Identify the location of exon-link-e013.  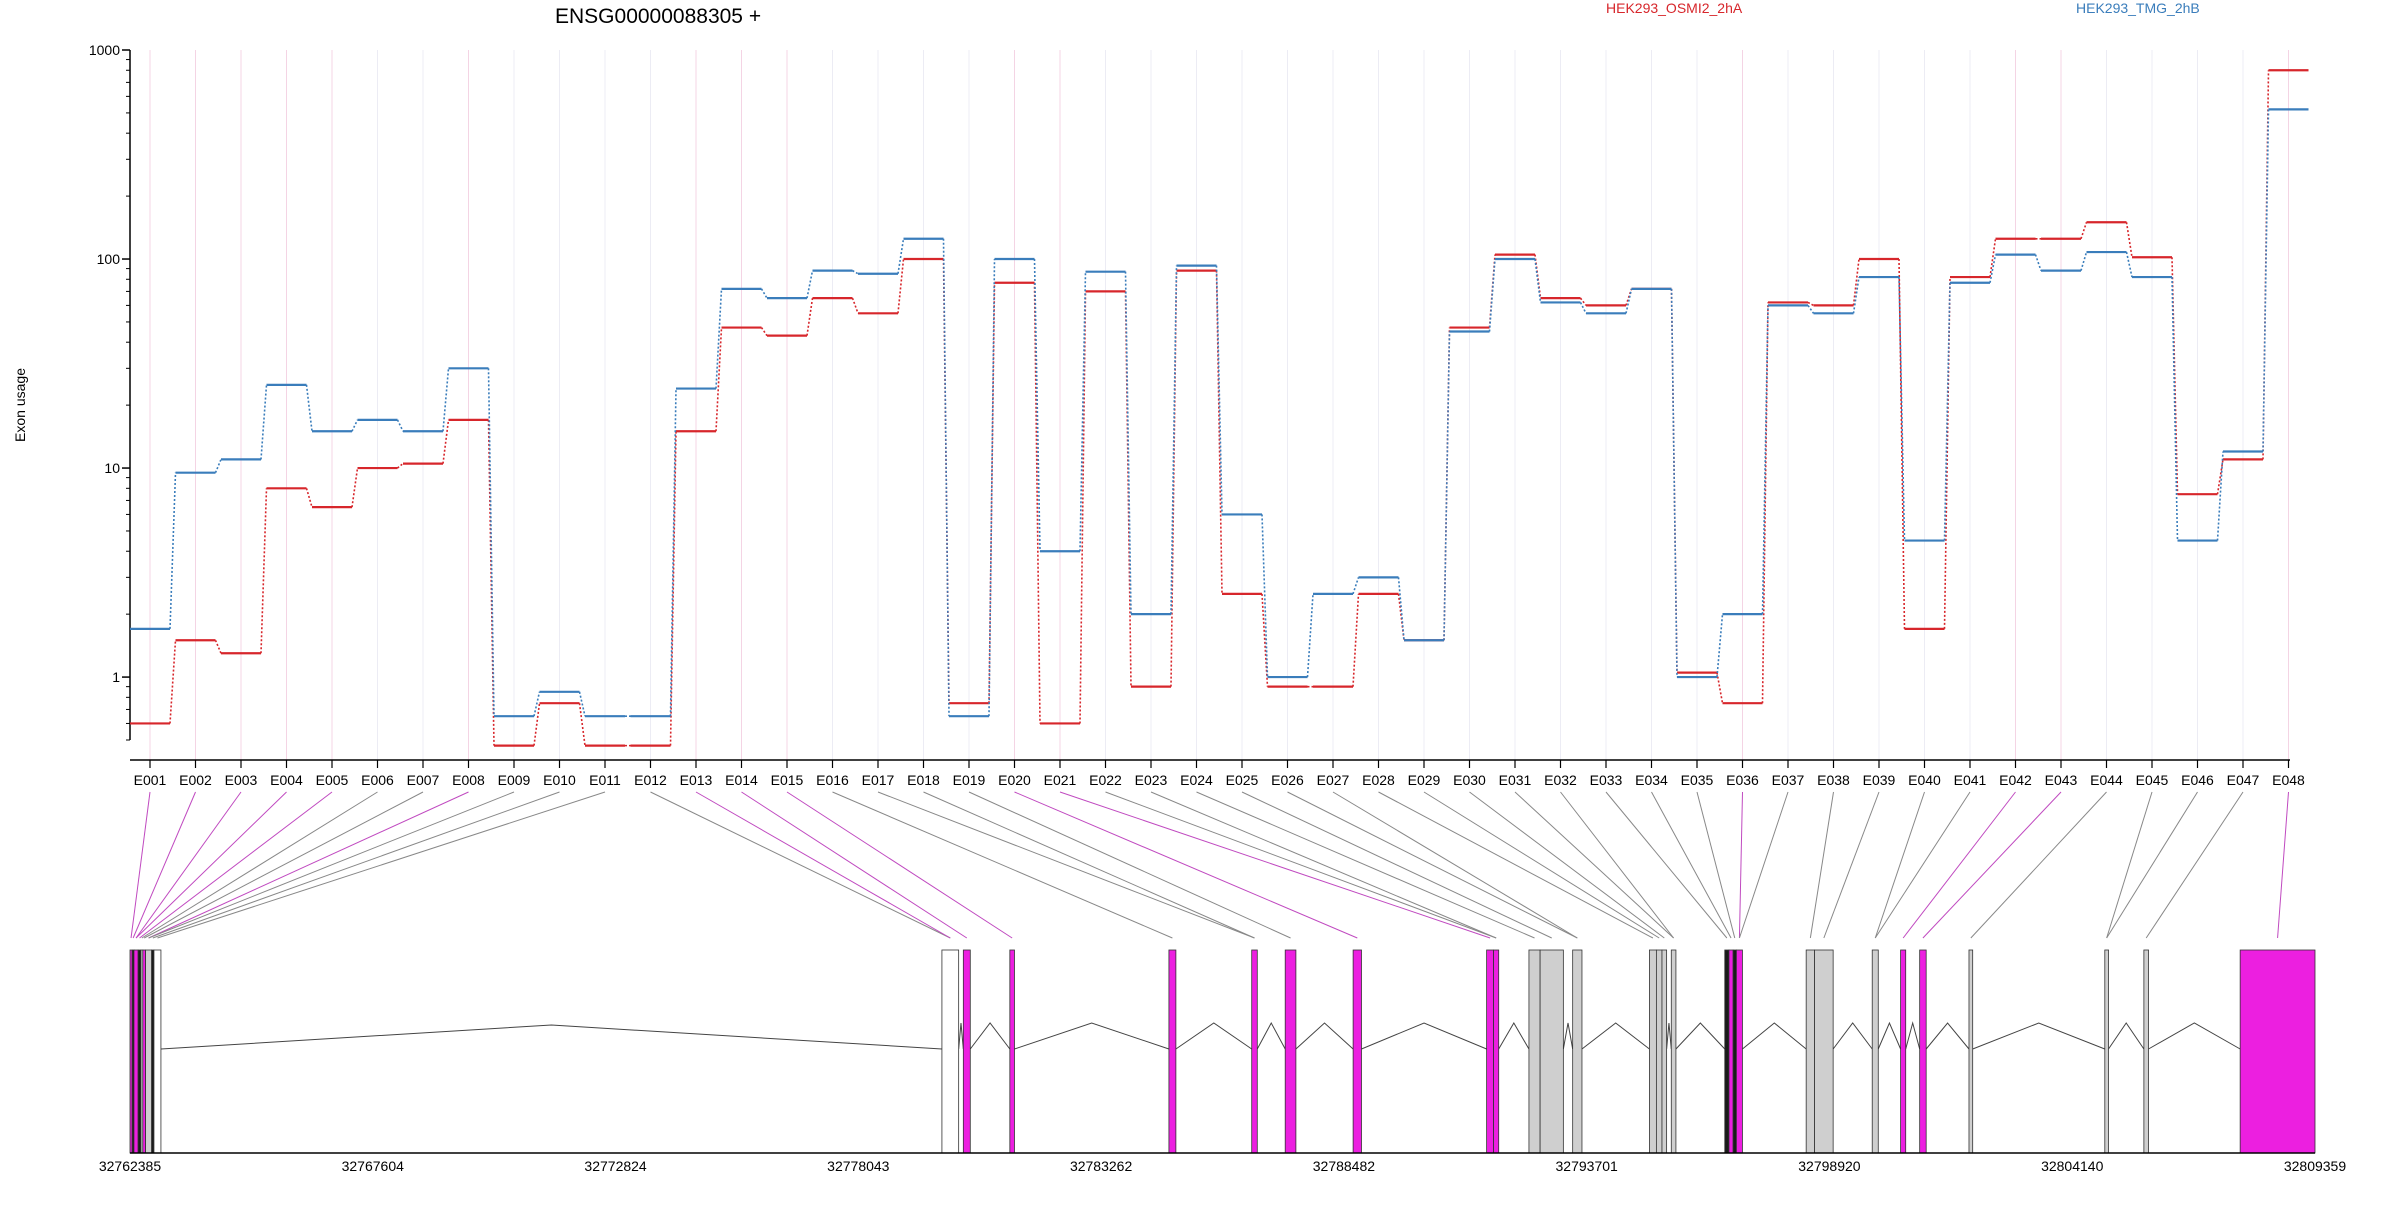
(823, 865).